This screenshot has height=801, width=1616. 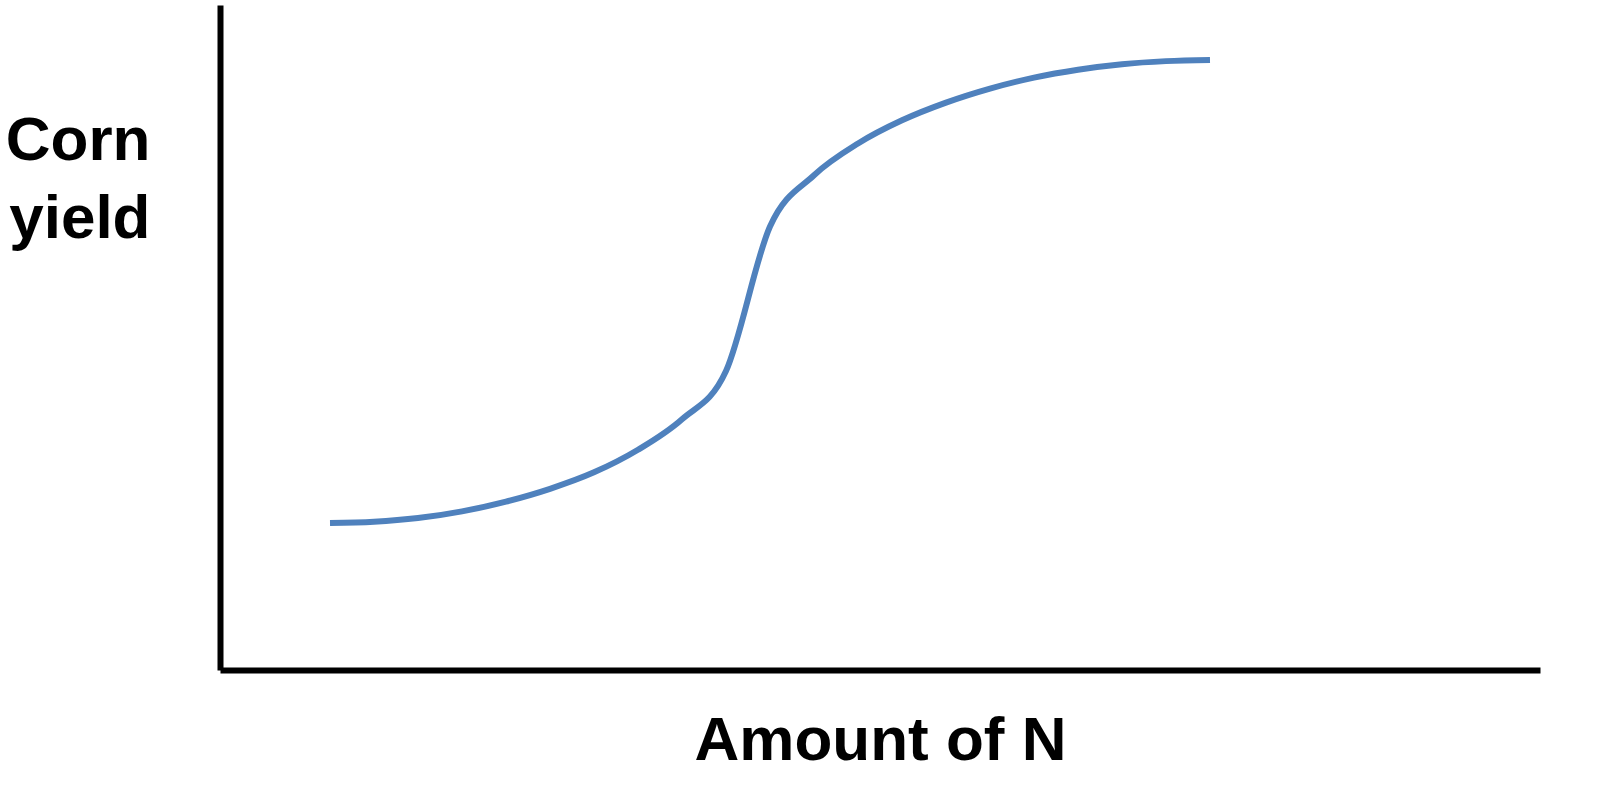 What do you see at coordinates (78, 177) in the screenshot?
I see `y-axis-title: Corn yield` at bounding box center [78, 177].